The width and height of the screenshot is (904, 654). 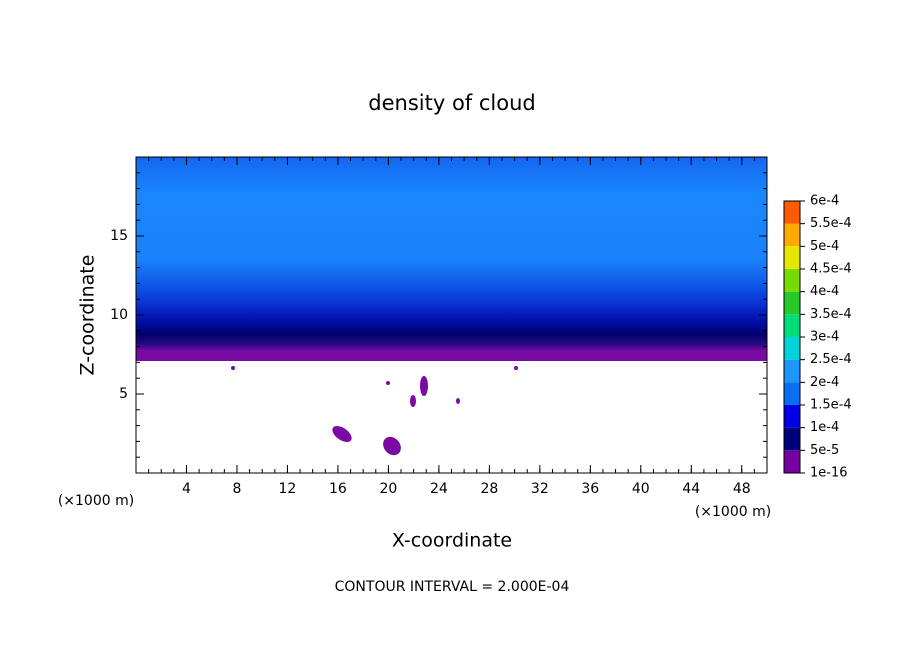 I want to click on colorbar-label: 6e-4, so click(x=824, y=201).